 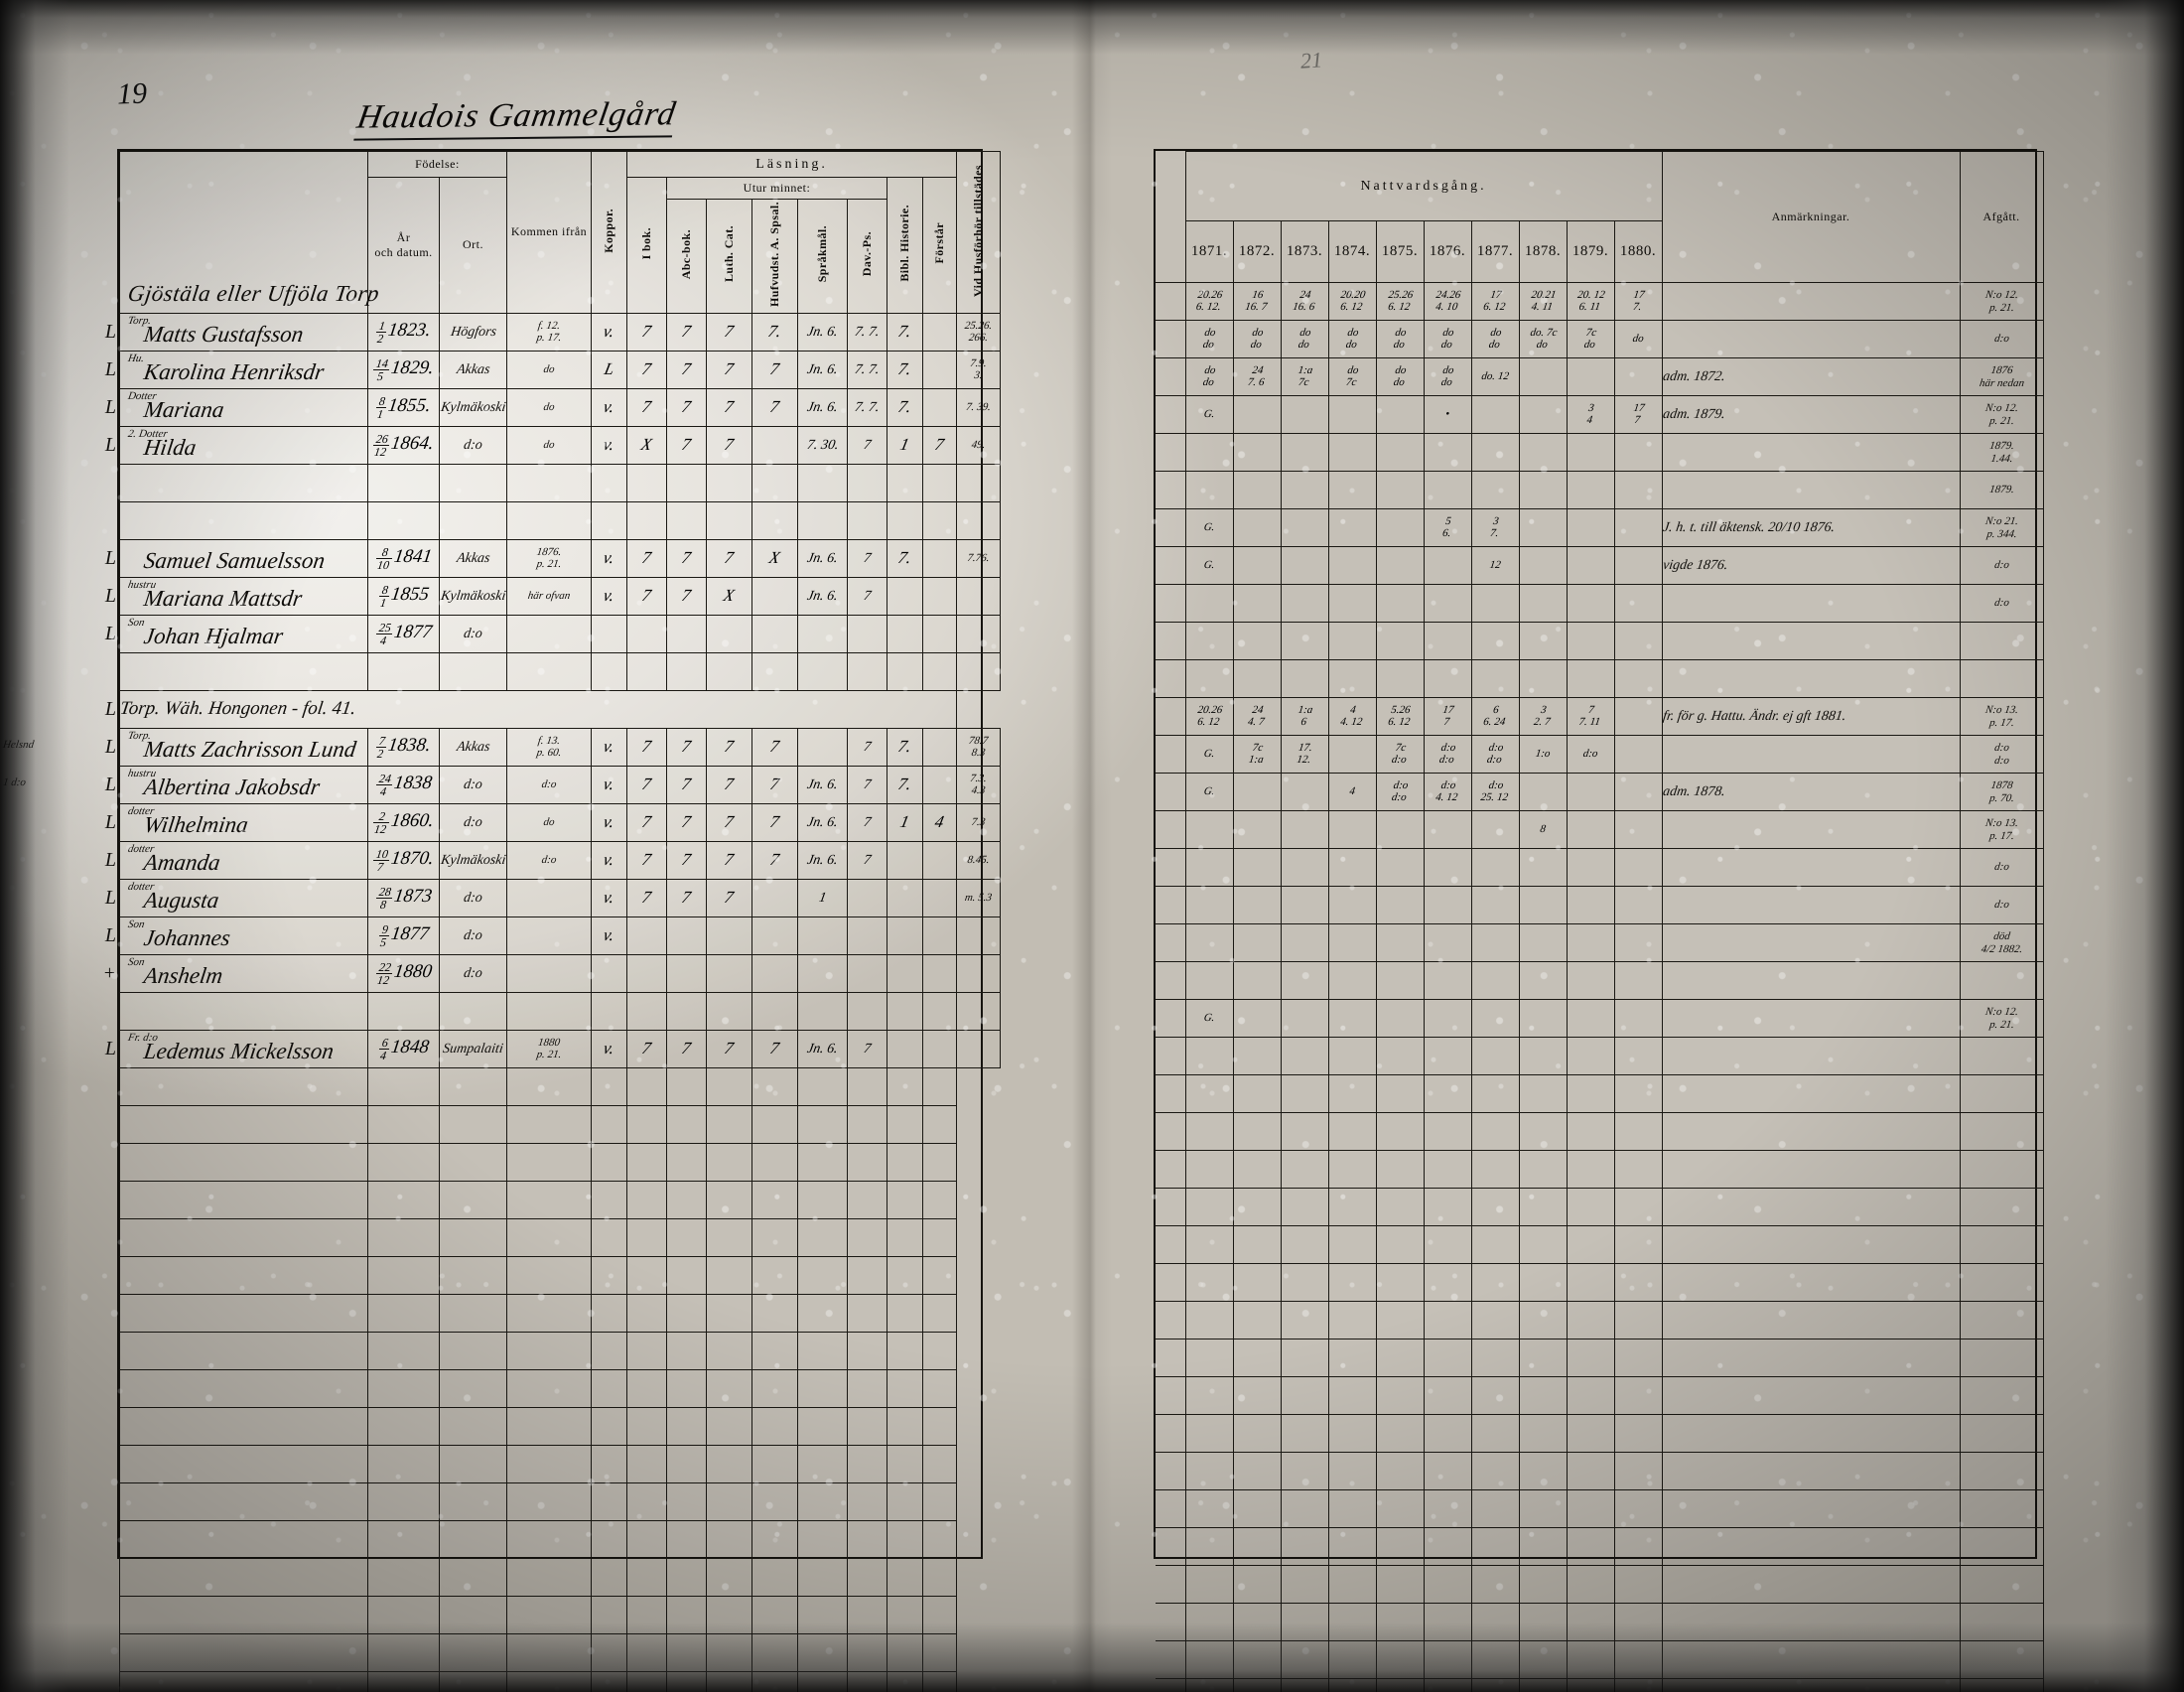 What do you see at coordinates (867, 973) in the screenshot?
I see `dav-ps-cell` at bounding box center [867, 973].